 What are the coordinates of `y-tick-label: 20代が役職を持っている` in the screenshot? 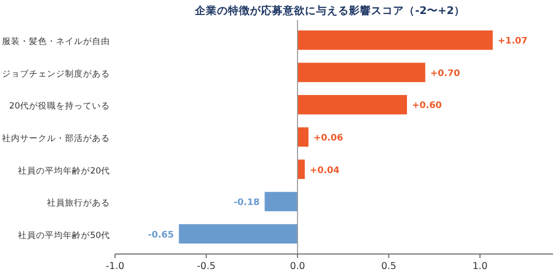 It's located at (59, 106).